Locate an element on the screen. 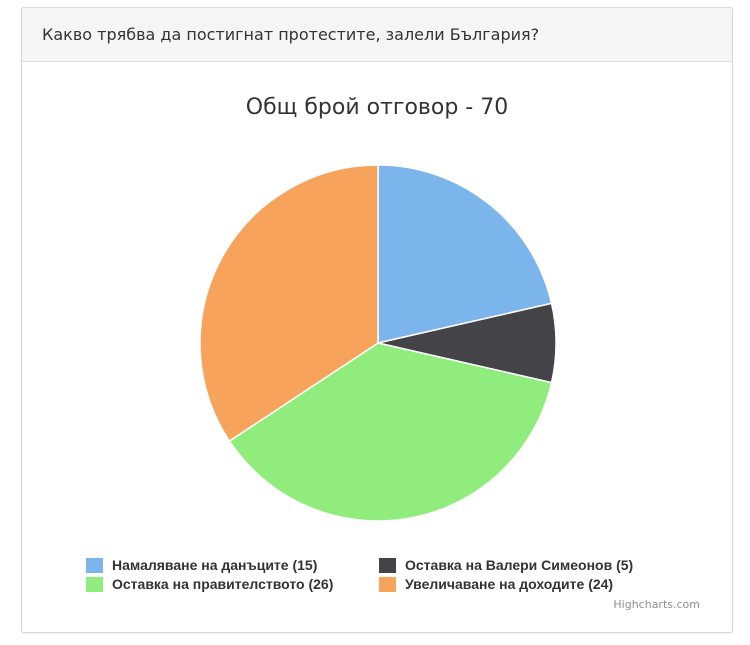  legend-item-2: Оставка на Валери Симеонов (5) is located at coordinates (506, 565).